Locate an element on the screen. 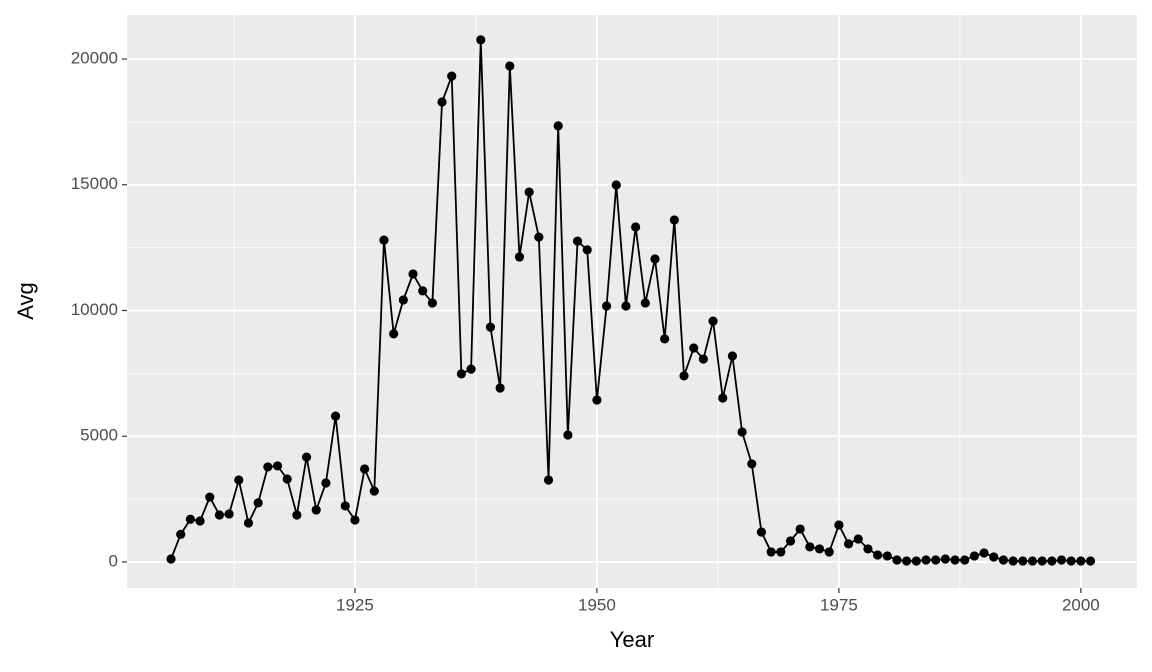  y-tick-label: 5000 is located at coordinates (99, 435).